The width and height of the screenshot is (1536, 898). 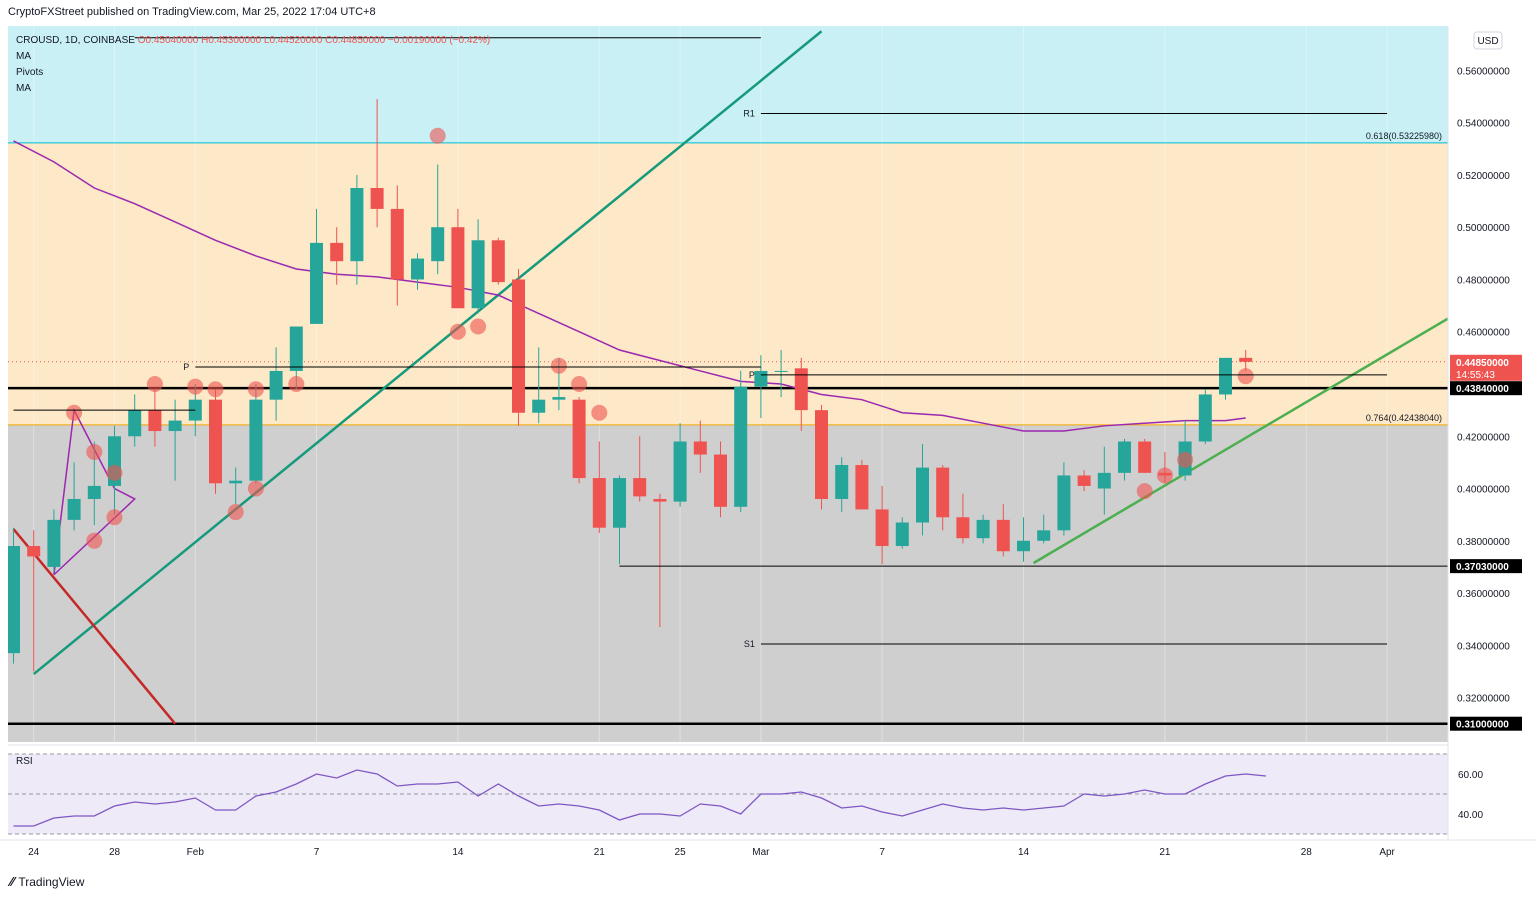 What do you see at coordinates (1483, 124) in the screenshot?
I see `y-tick-label: 0.54000000` at bounding box center [1483, 124].